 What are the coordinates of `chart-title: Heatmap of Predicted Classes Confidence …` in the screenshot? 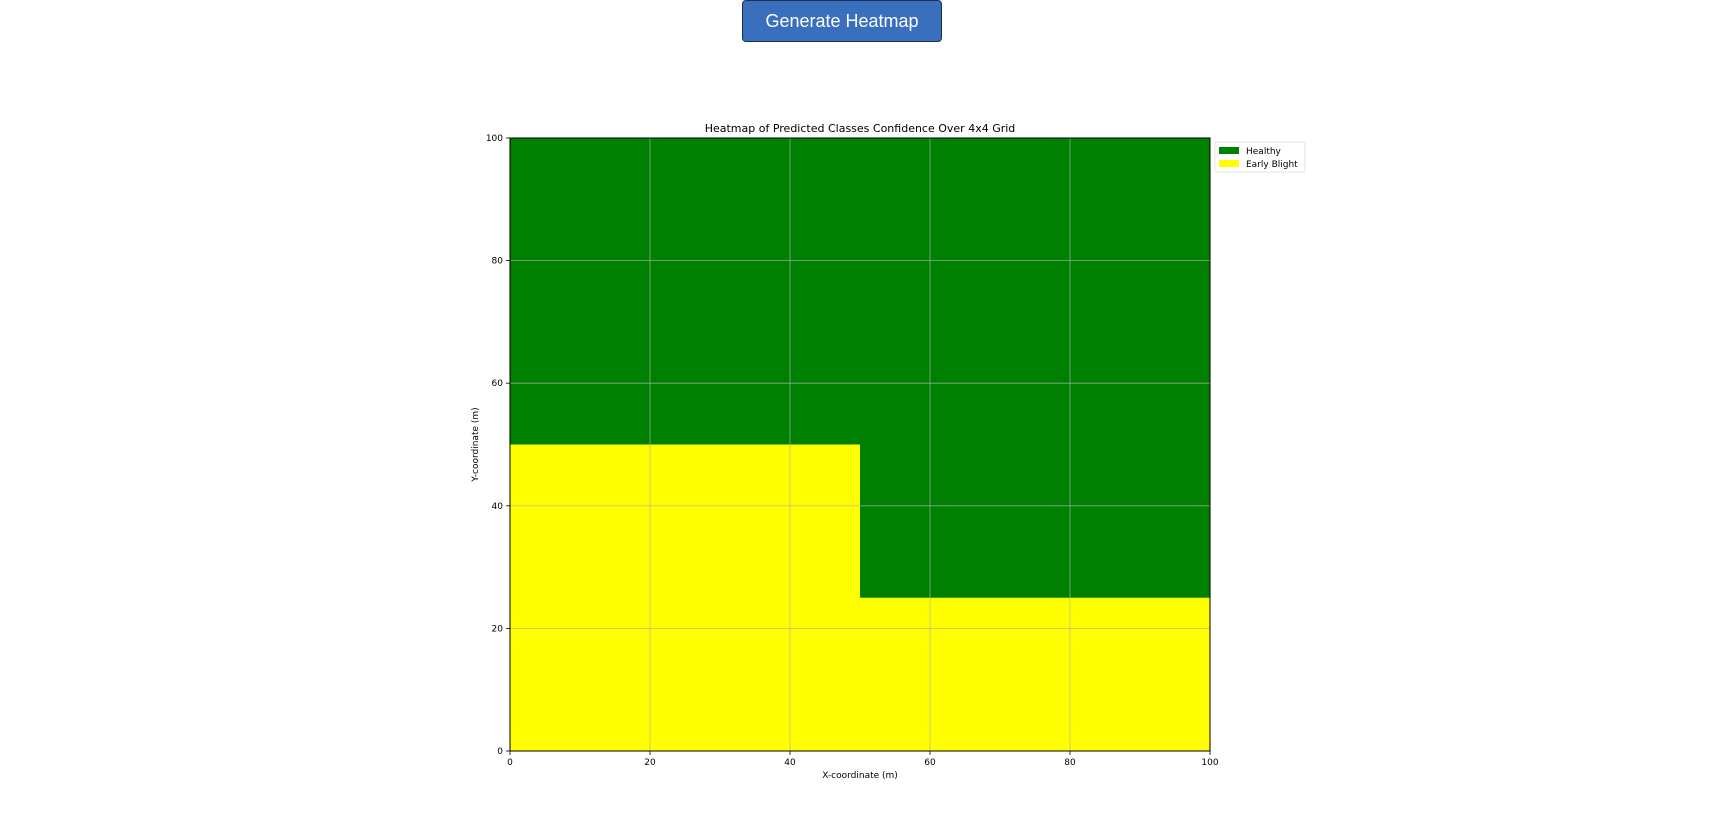 It's located at (860, 128).